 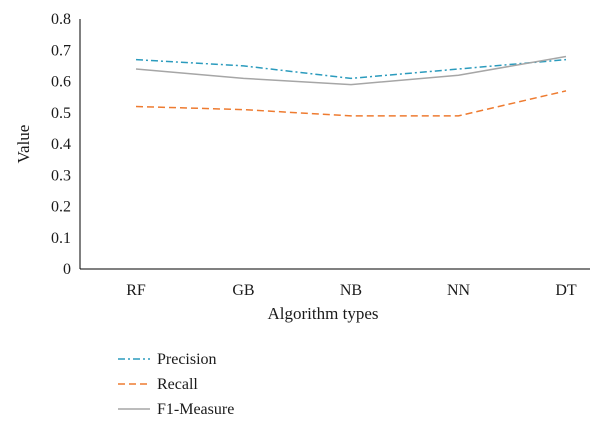 I want to click on x-tick-label: NN, so click(x=459, y=290).